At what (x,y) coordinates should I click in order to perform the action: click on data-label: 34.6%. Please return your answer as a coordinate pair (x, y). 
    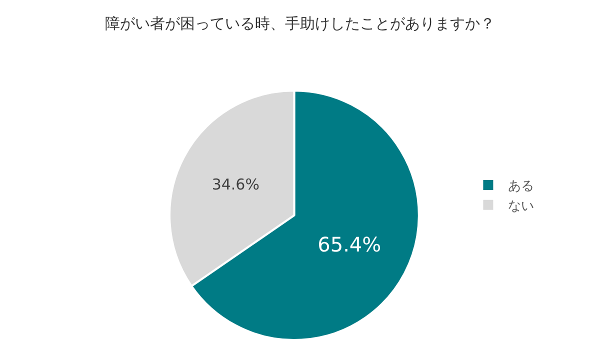
    Looking at the image, I should click on (236, 185).